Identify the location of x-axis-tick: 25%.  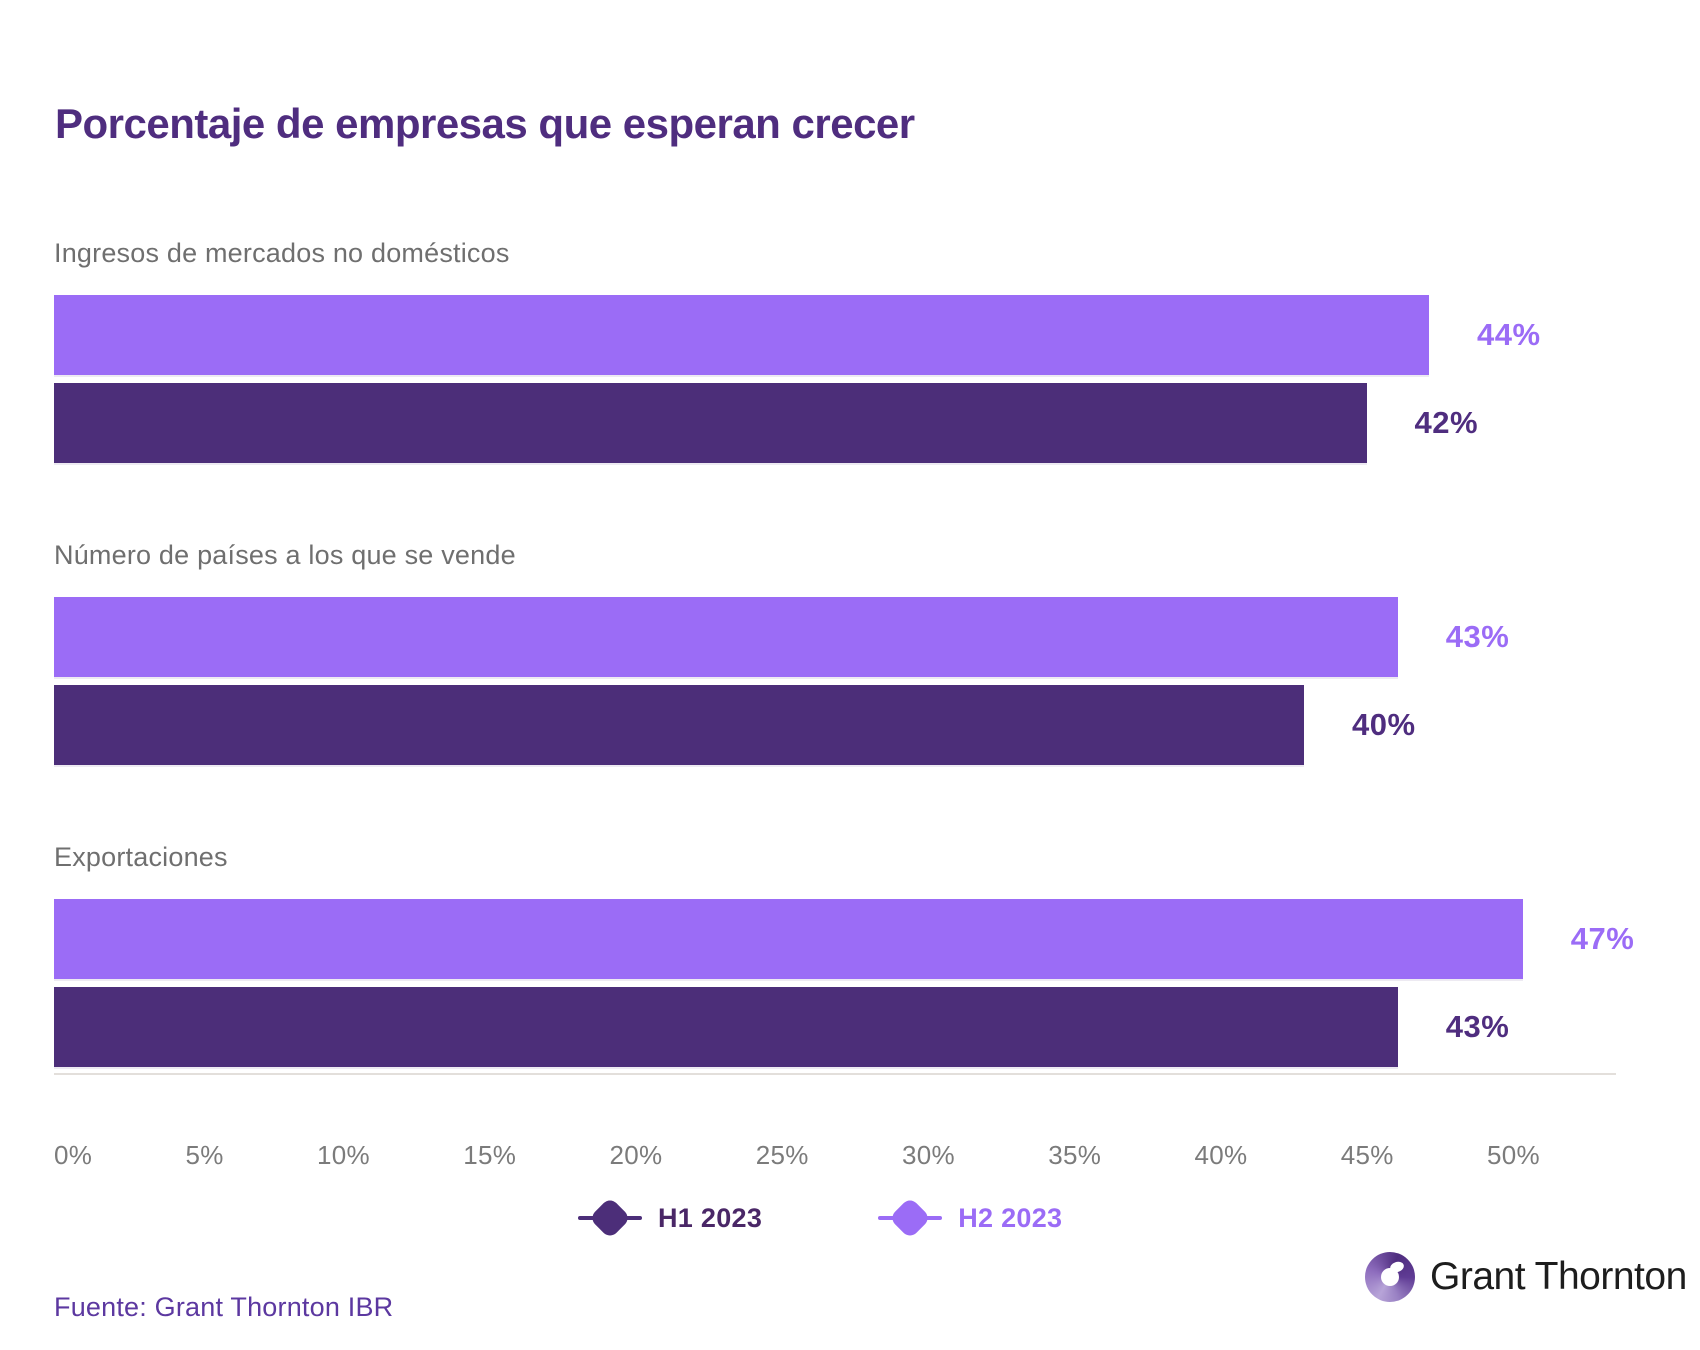
(782, 1155).